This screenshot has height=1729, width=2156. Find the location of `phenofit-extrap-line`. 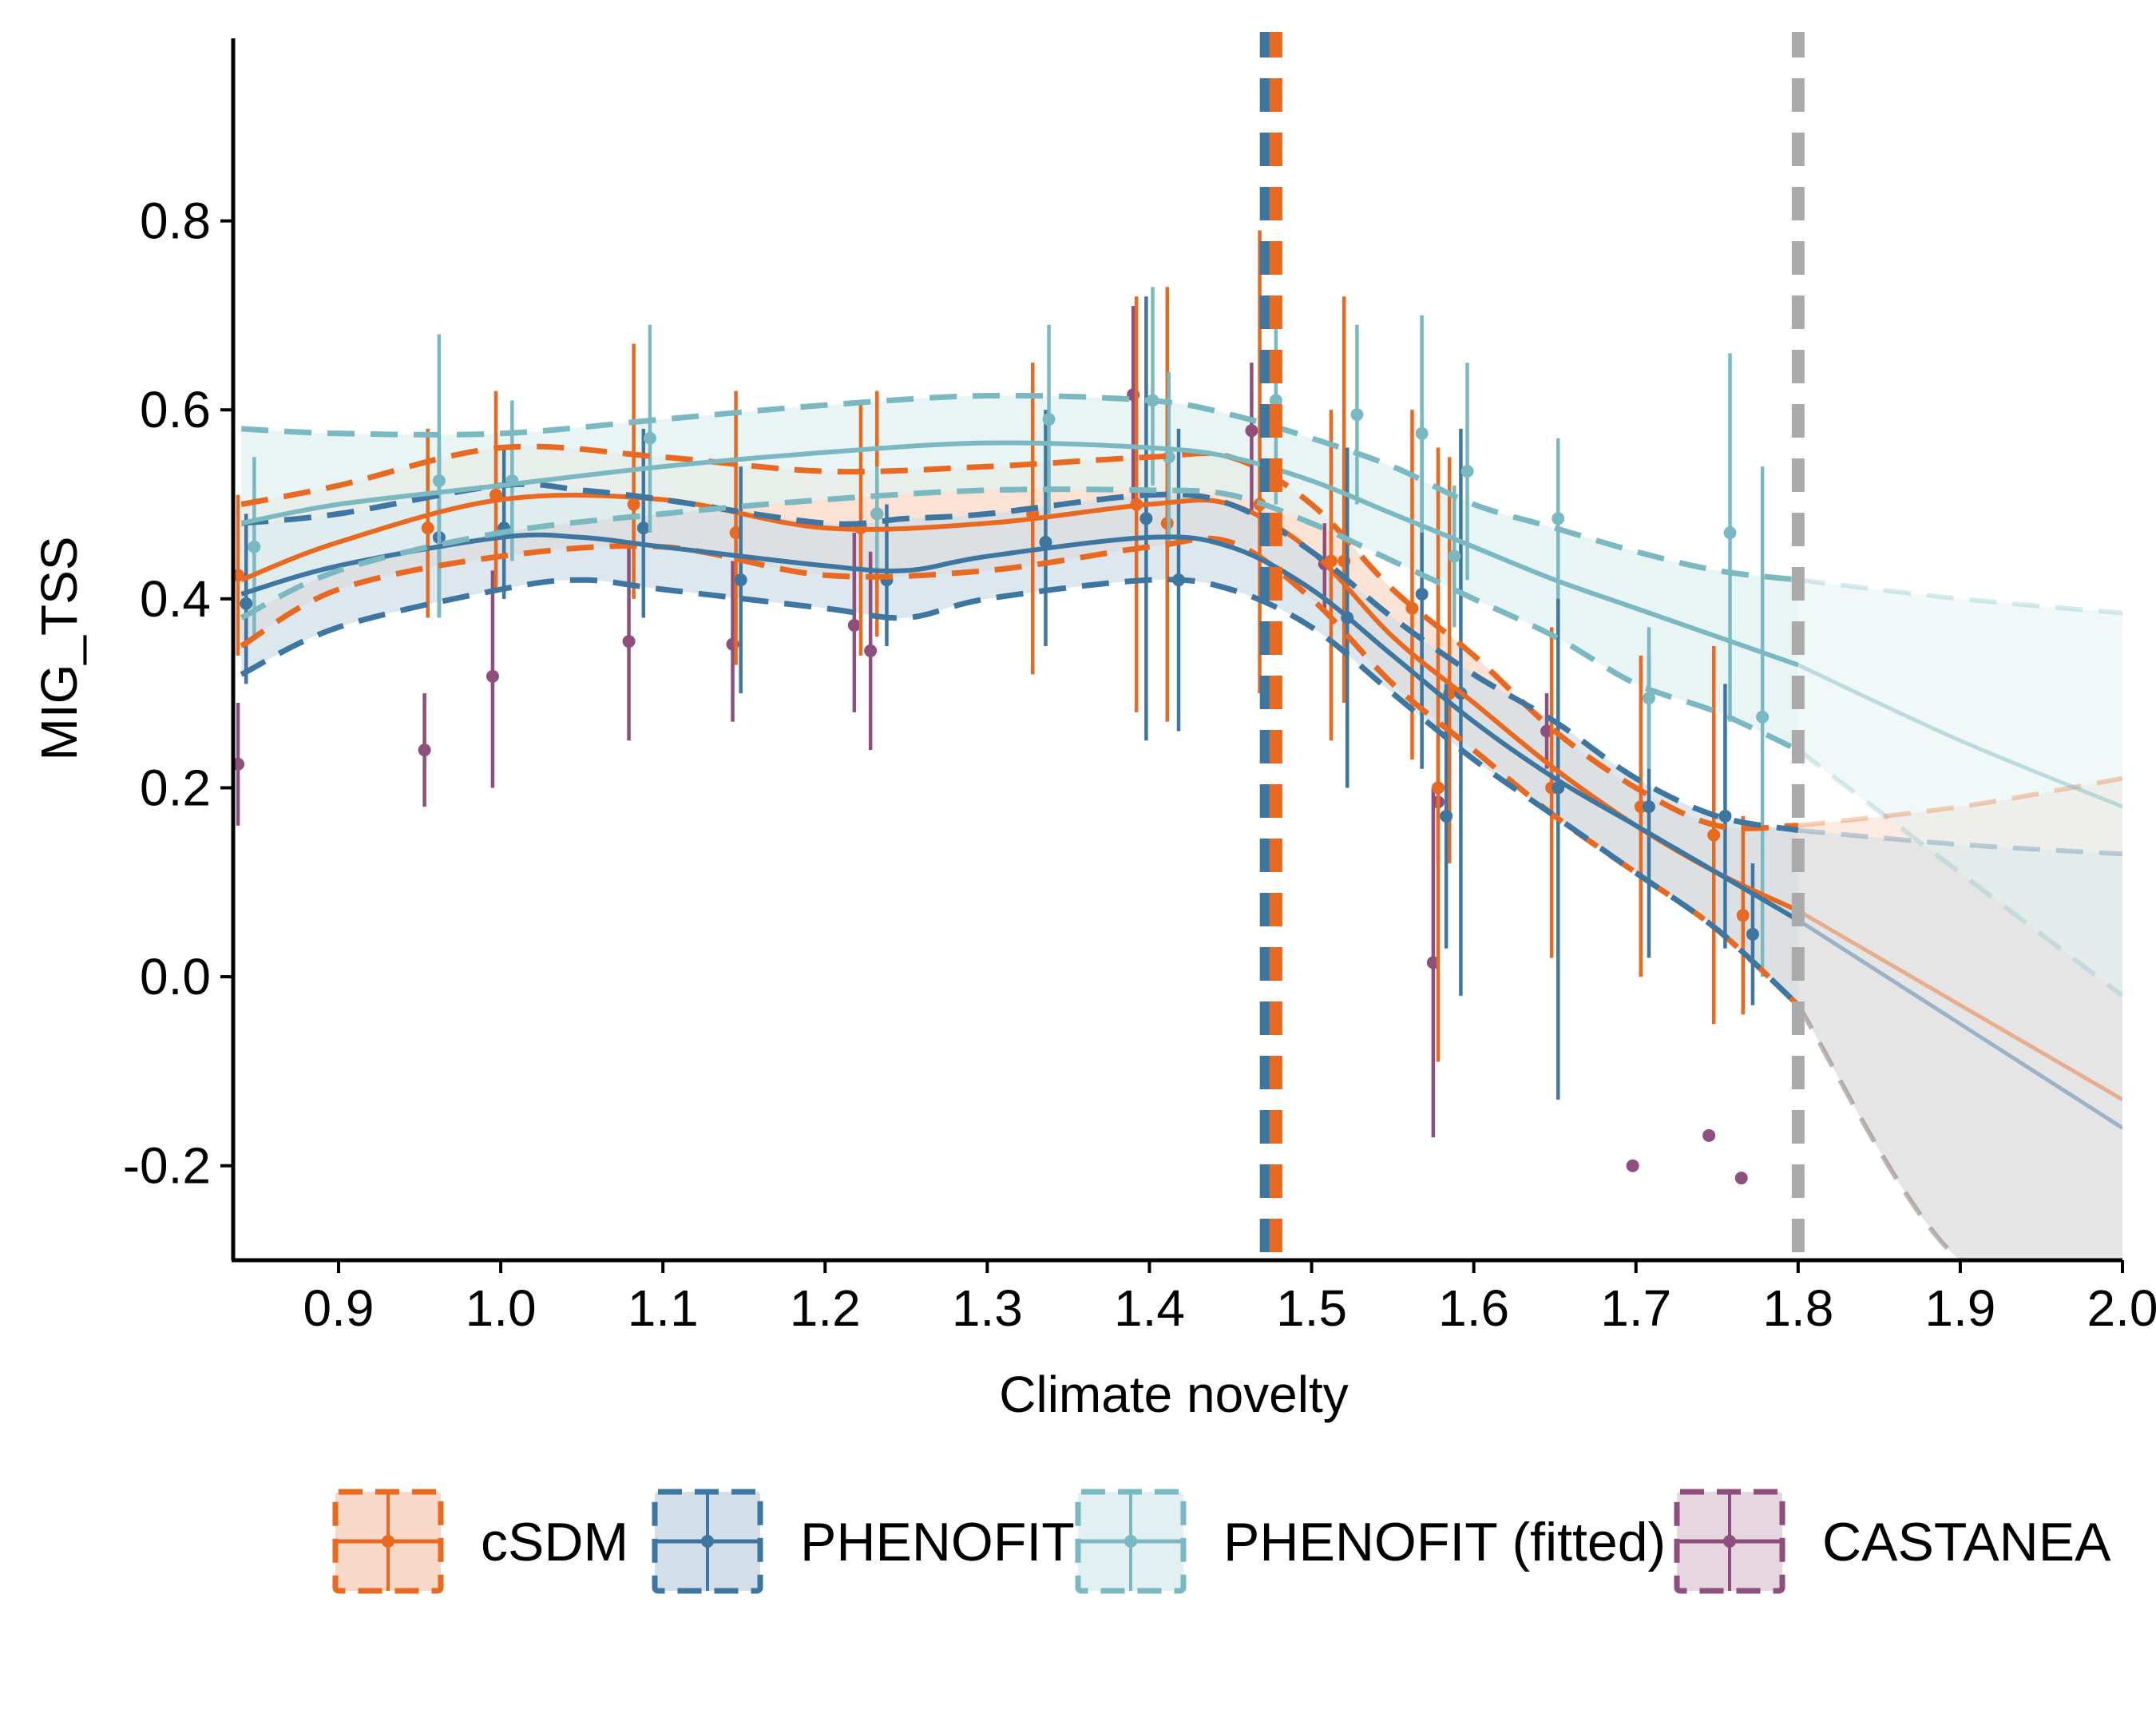

phenofit-extrap-line is located at coordinates (1959, 1024).